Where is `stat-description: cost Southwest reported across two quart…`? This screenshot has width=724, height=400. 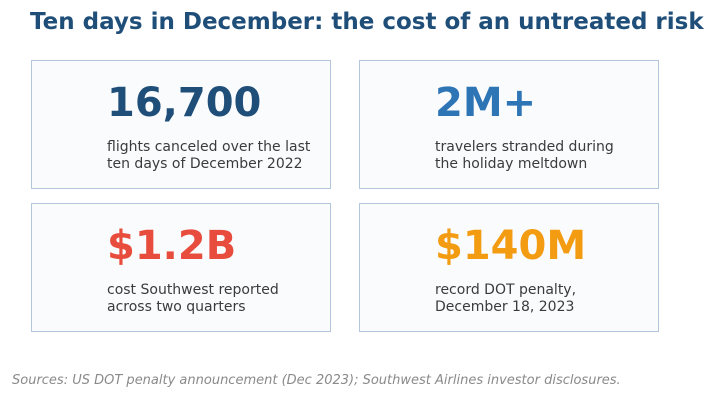 stat-description: cost Southwest reported across two quart… is located at coordinates (193, 299).